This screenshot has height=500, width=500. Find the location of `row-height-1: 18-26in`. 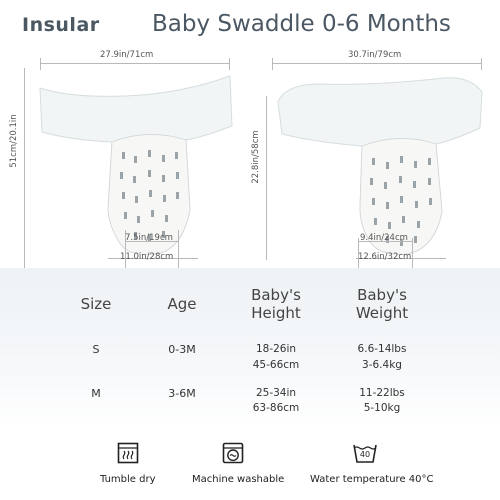

row-height-1: 18-26in is located at coordinates (276, 349).